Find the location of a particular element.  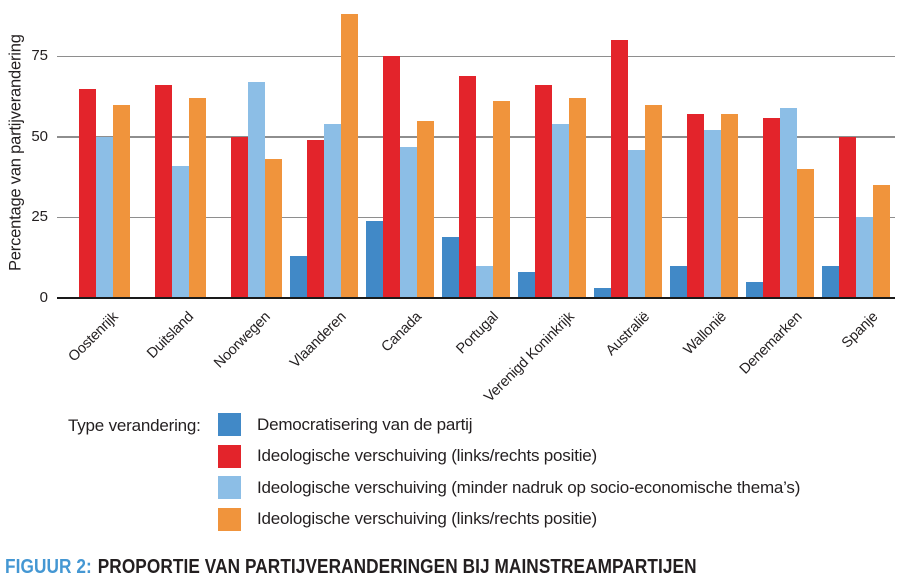

x-axis-label: Canada is located at coordinates (402, 332).